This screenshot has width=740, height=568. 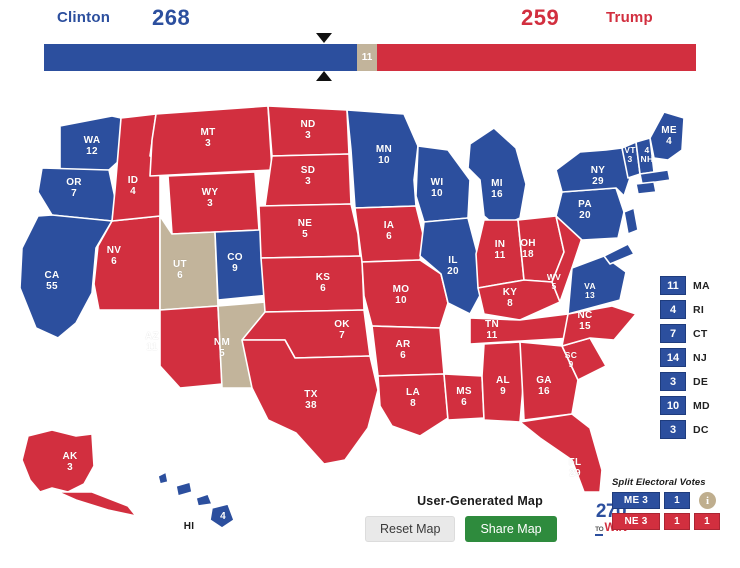 What do you see at coordinates (312, 284) in the screenshot?
I see `state-shape-KS` at bounding box center [312, 284].